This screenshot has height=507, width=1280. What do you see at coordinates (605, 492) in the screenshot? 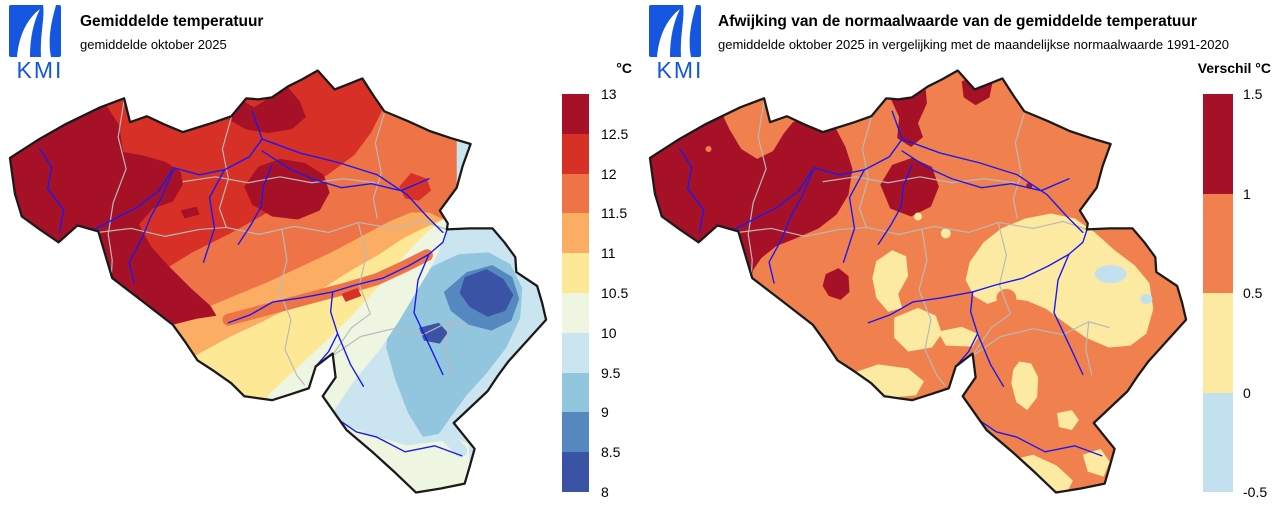
I see `legend-tick-label: 8` at bounding box center [605, 492].